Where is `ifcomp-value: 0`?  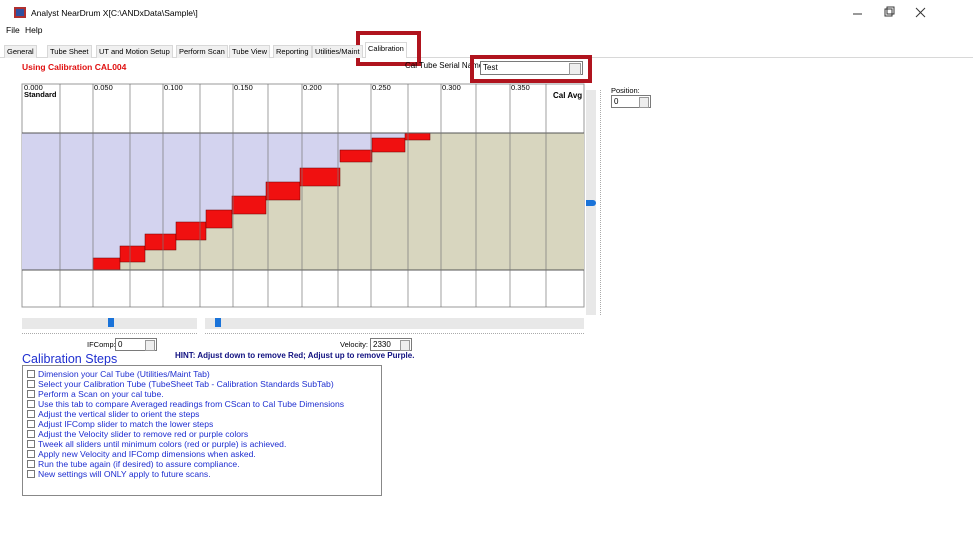
ifcomp-value: 0 is located at coordinates (120, 344).